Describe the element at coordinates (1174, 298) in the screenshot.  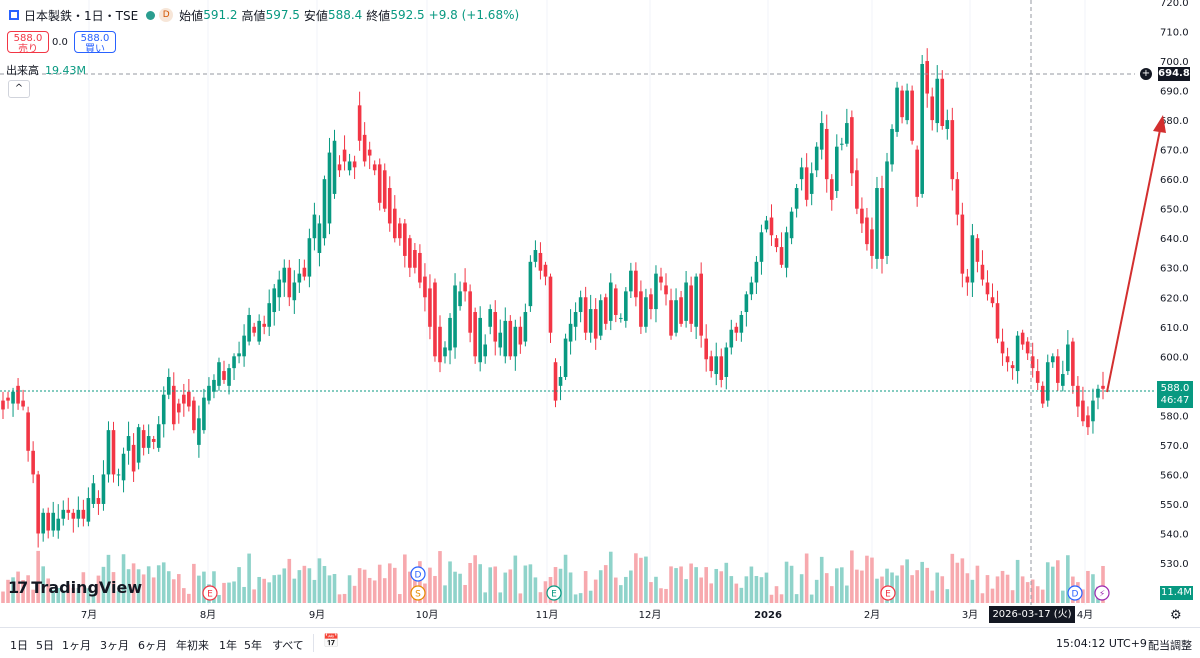
I see `price-tick-label: 620.0` at that location.